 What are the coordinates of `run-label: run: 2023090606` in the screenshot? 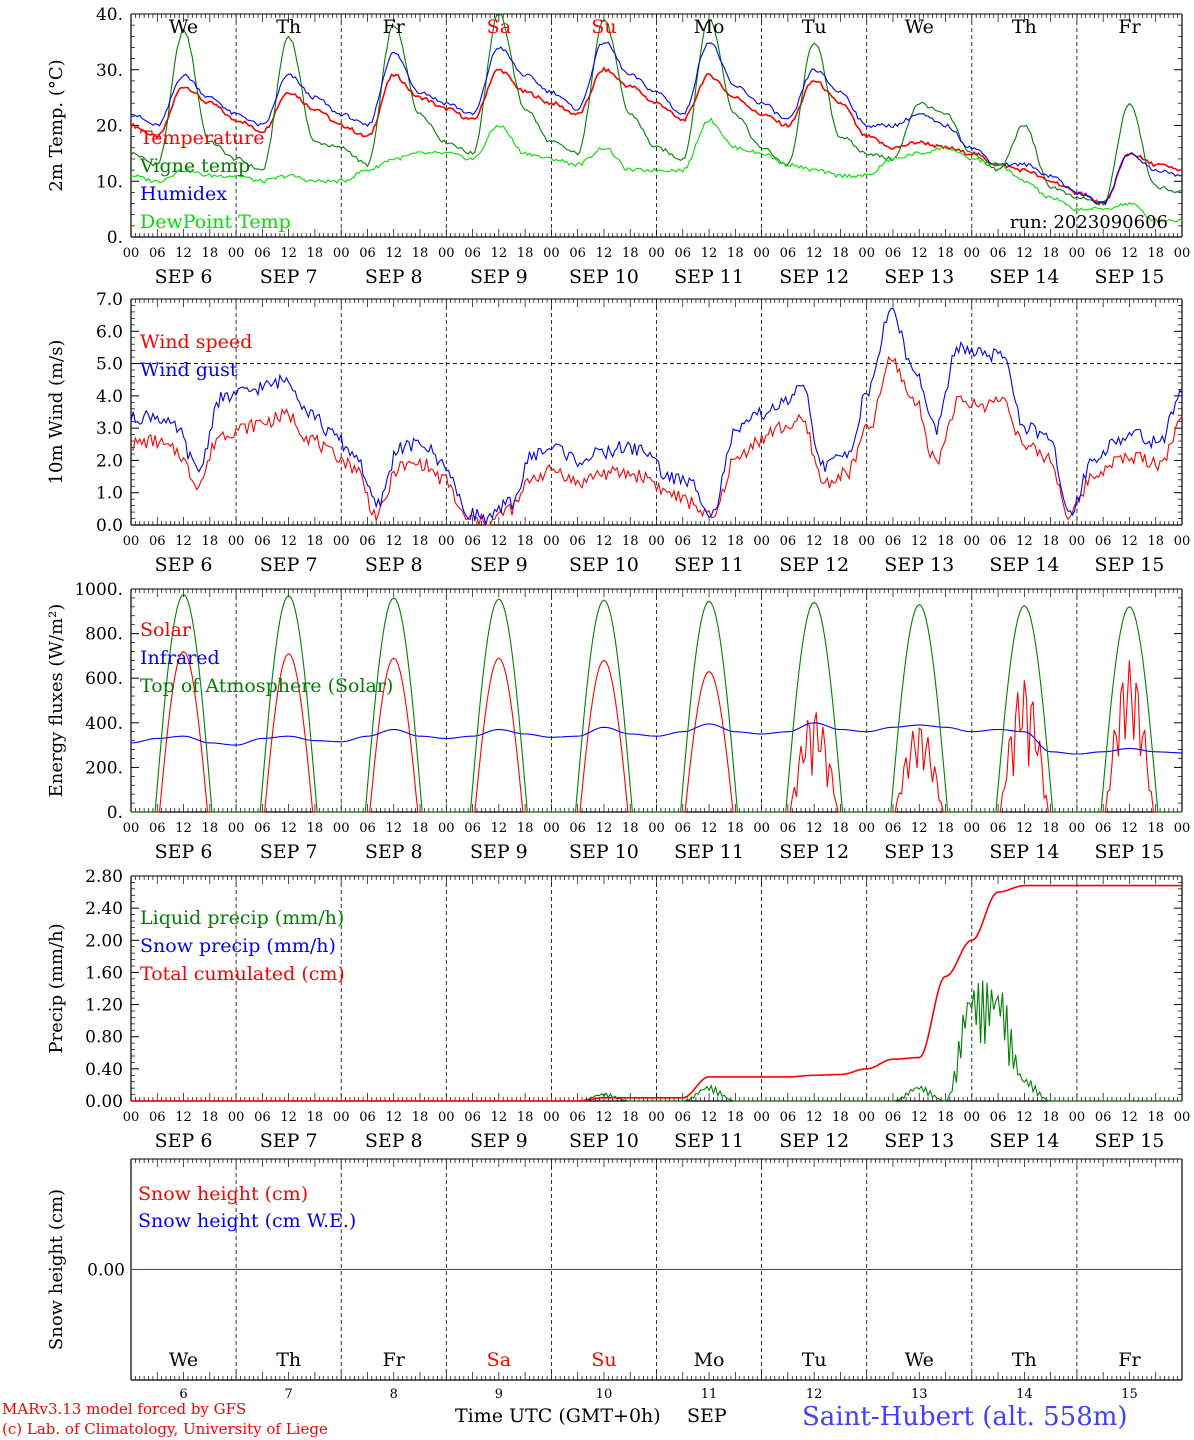 It's located at (1089, 222).